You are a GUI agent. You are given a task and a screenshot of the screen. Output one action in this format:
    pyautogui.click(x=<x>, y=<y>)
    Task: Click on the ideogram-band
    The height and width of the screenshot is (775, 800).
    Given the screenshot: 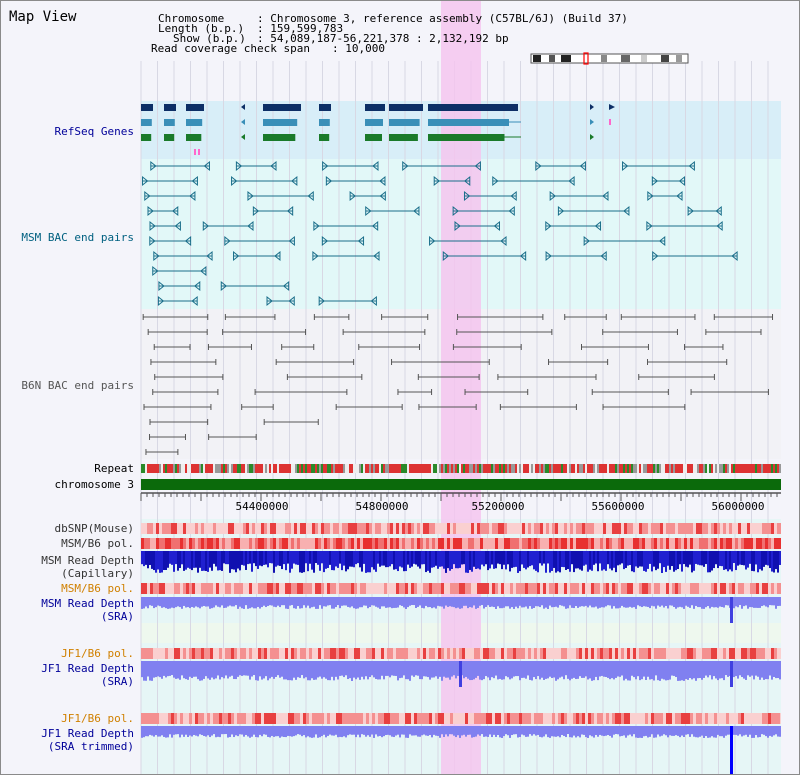 What is the action you would take?
    pyautogui.click(x=625, y=58)
    